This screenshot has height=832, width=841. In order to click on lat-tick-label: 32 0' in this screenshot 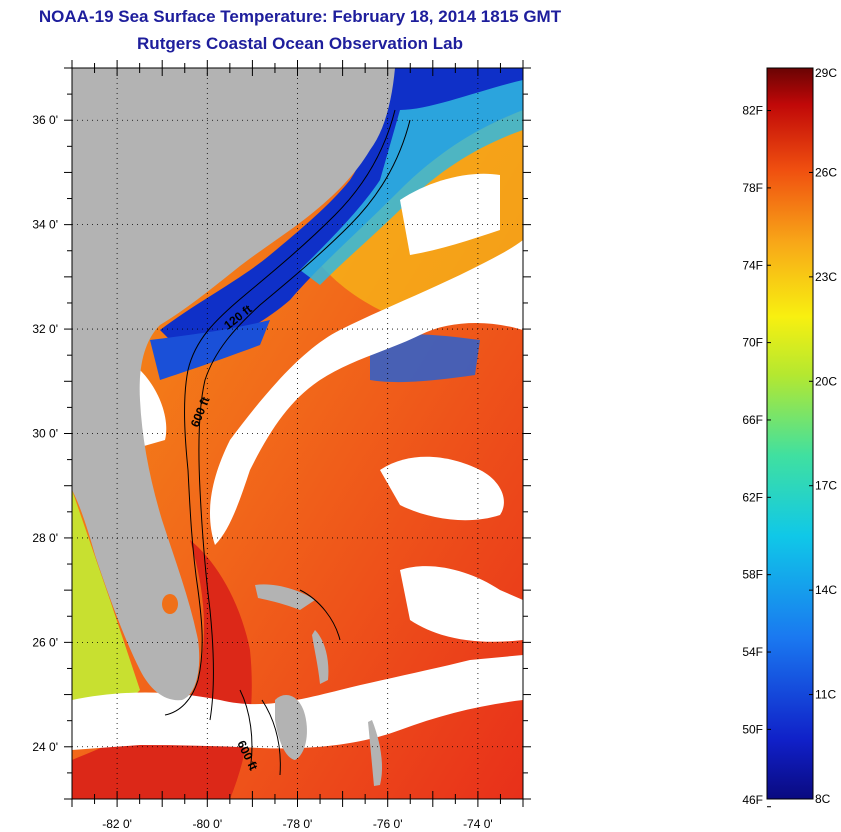, I will do `click(45, 329)`.